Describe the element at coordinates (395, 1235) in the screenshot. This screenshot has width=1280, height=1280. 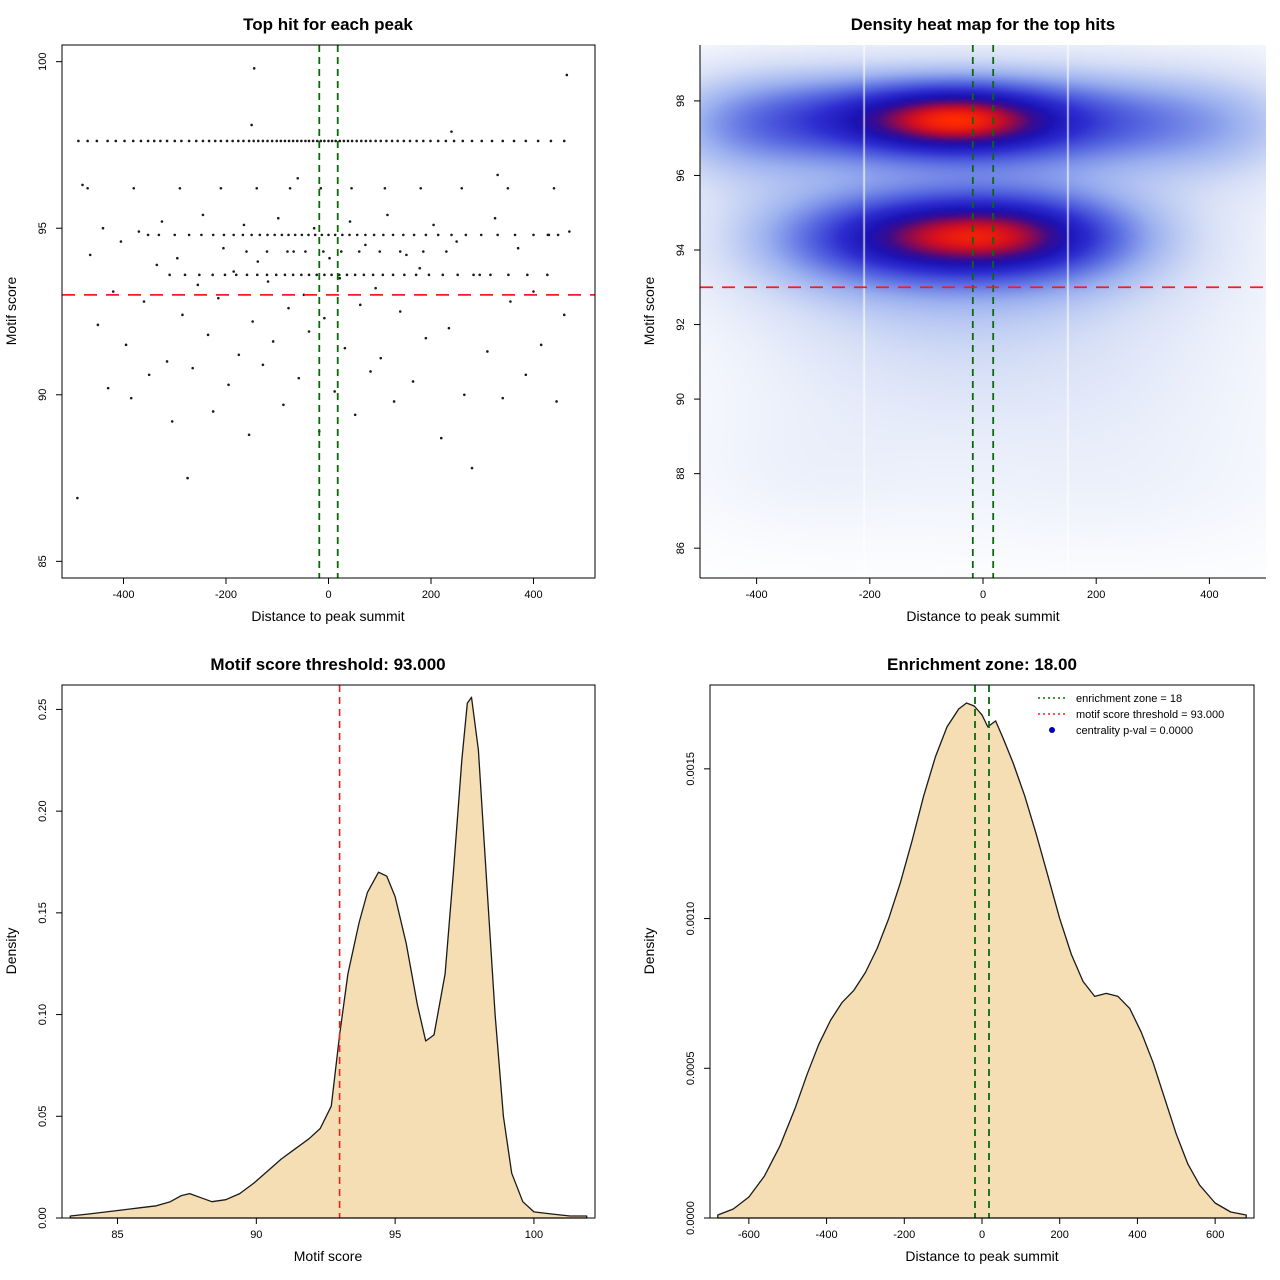
I see `x-tick-label: 95` at that location.